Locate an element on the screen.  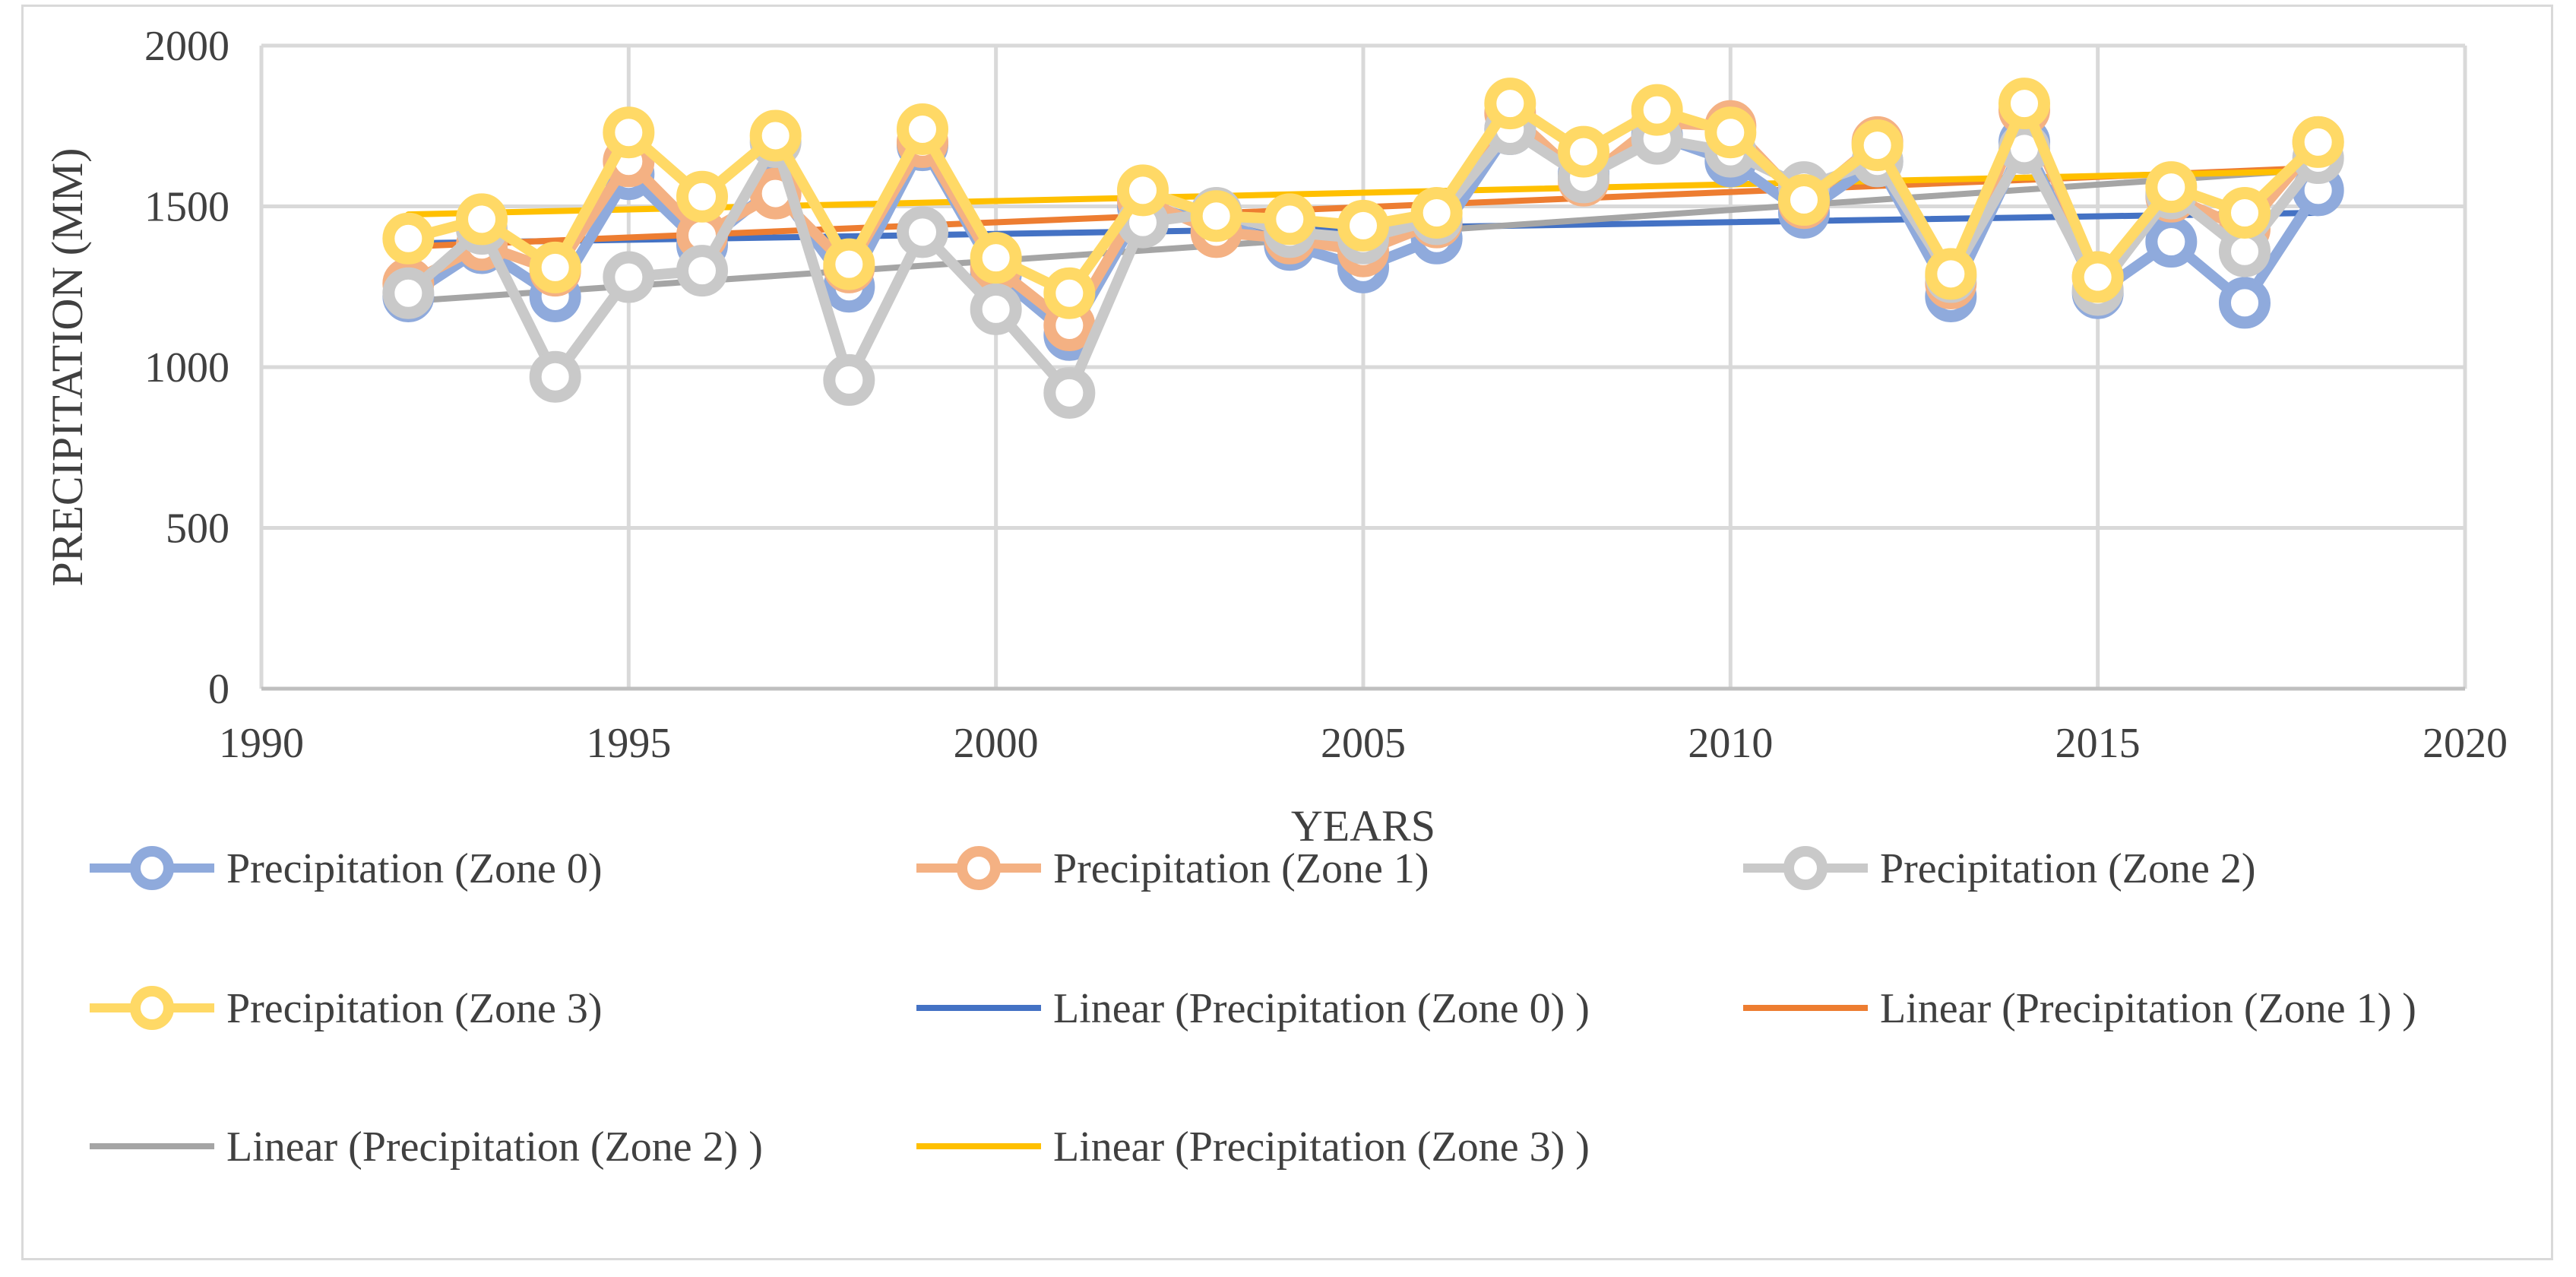
y-tick-label: 500 is located at coordinates (197, 529).